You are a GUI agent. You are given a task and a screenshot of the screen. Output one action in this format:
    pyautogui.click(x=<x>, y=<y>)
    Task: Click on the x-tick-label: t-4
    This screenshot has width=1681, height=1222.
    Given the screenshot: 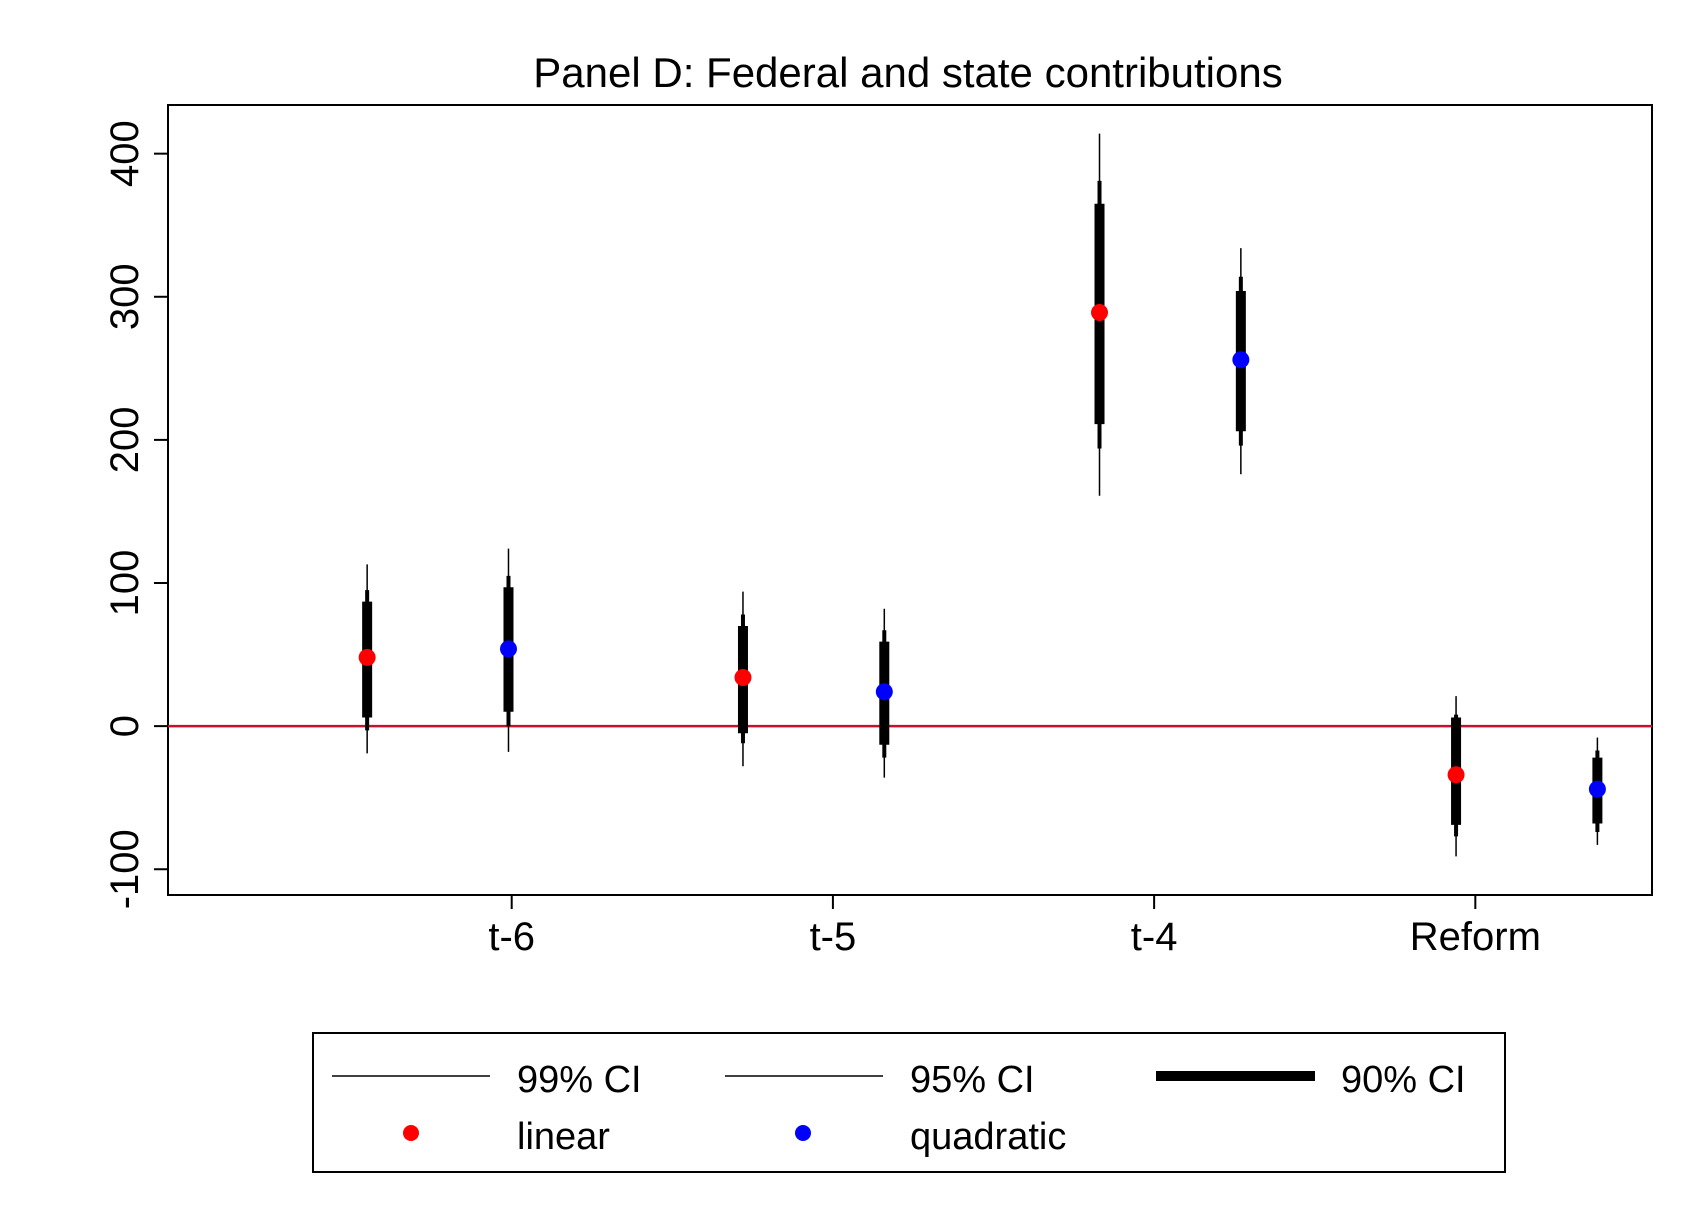 What is the action you would take?
    pyautogui.click(x=1154, y=937)
    